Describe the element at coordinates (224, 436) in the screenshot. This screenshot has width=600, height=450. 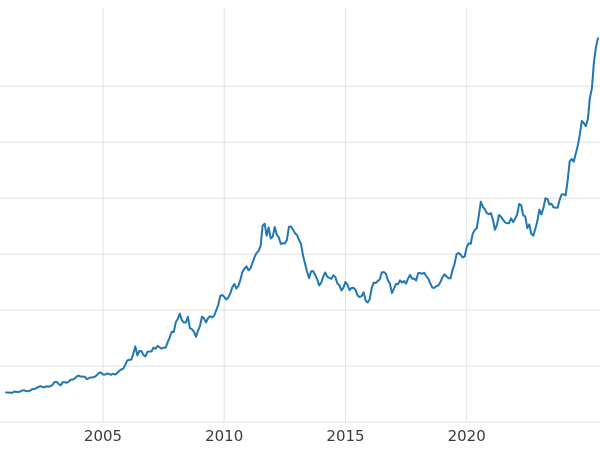
I see `x-tick-label: 2010` at that location.